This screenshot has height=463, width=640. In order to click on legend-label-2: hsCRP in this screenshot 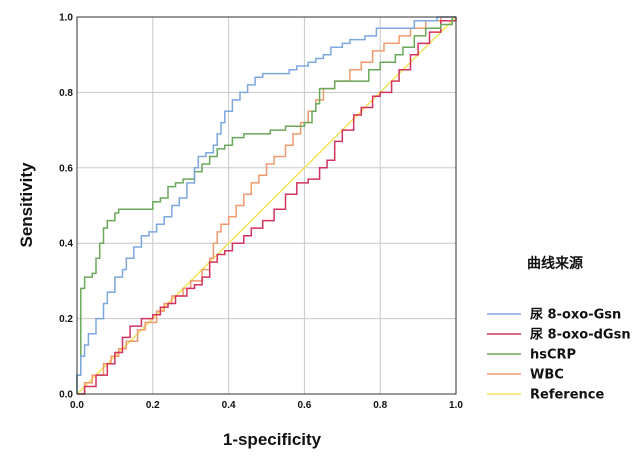, I will do `click(553, 355)`.